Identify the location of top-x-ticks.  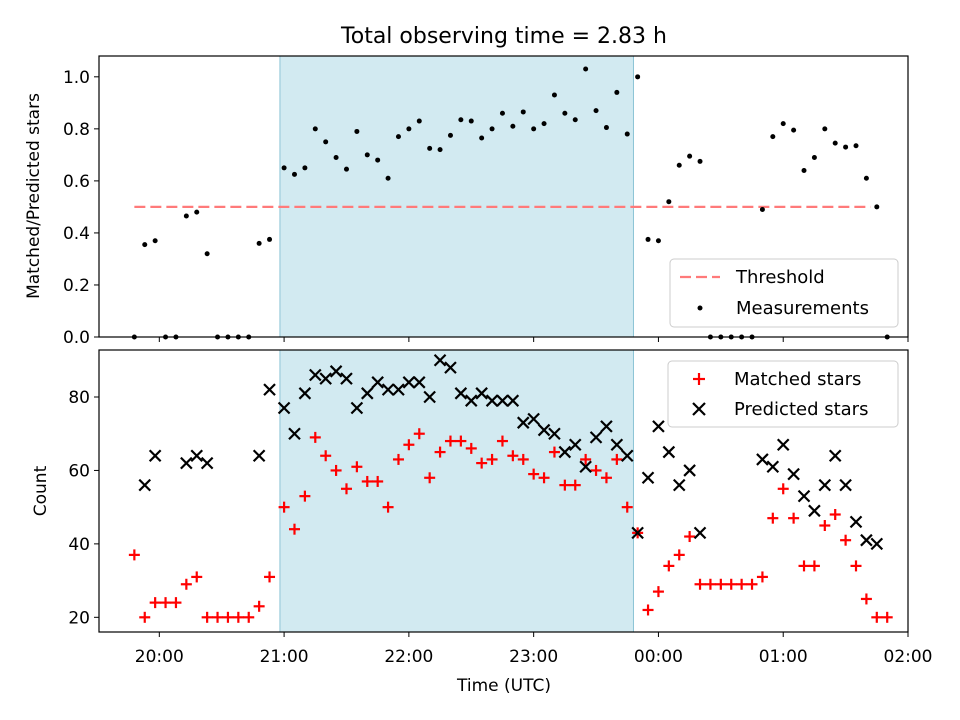
(533, 339).